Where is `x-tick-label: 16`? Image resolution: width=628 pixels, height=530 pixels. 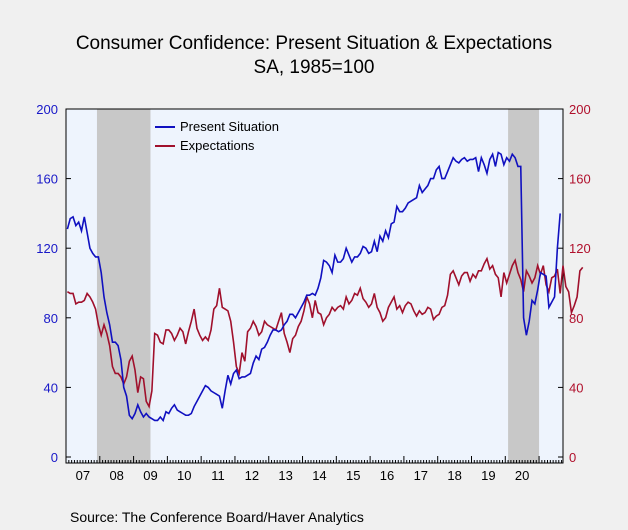 x-tick-label: 16 is located at coordinates (387, 475).